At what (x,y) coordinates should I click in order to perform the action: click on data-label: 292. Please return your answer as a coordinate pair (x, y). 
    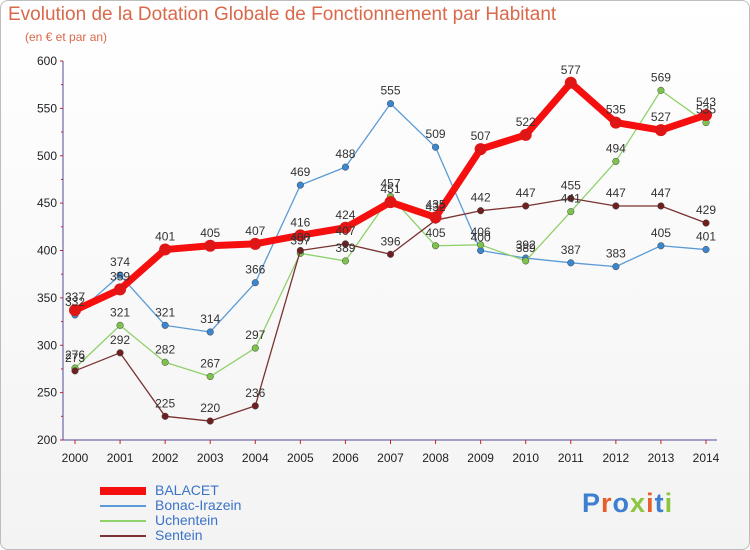
    Looking at the image, I should click on (120, 340).